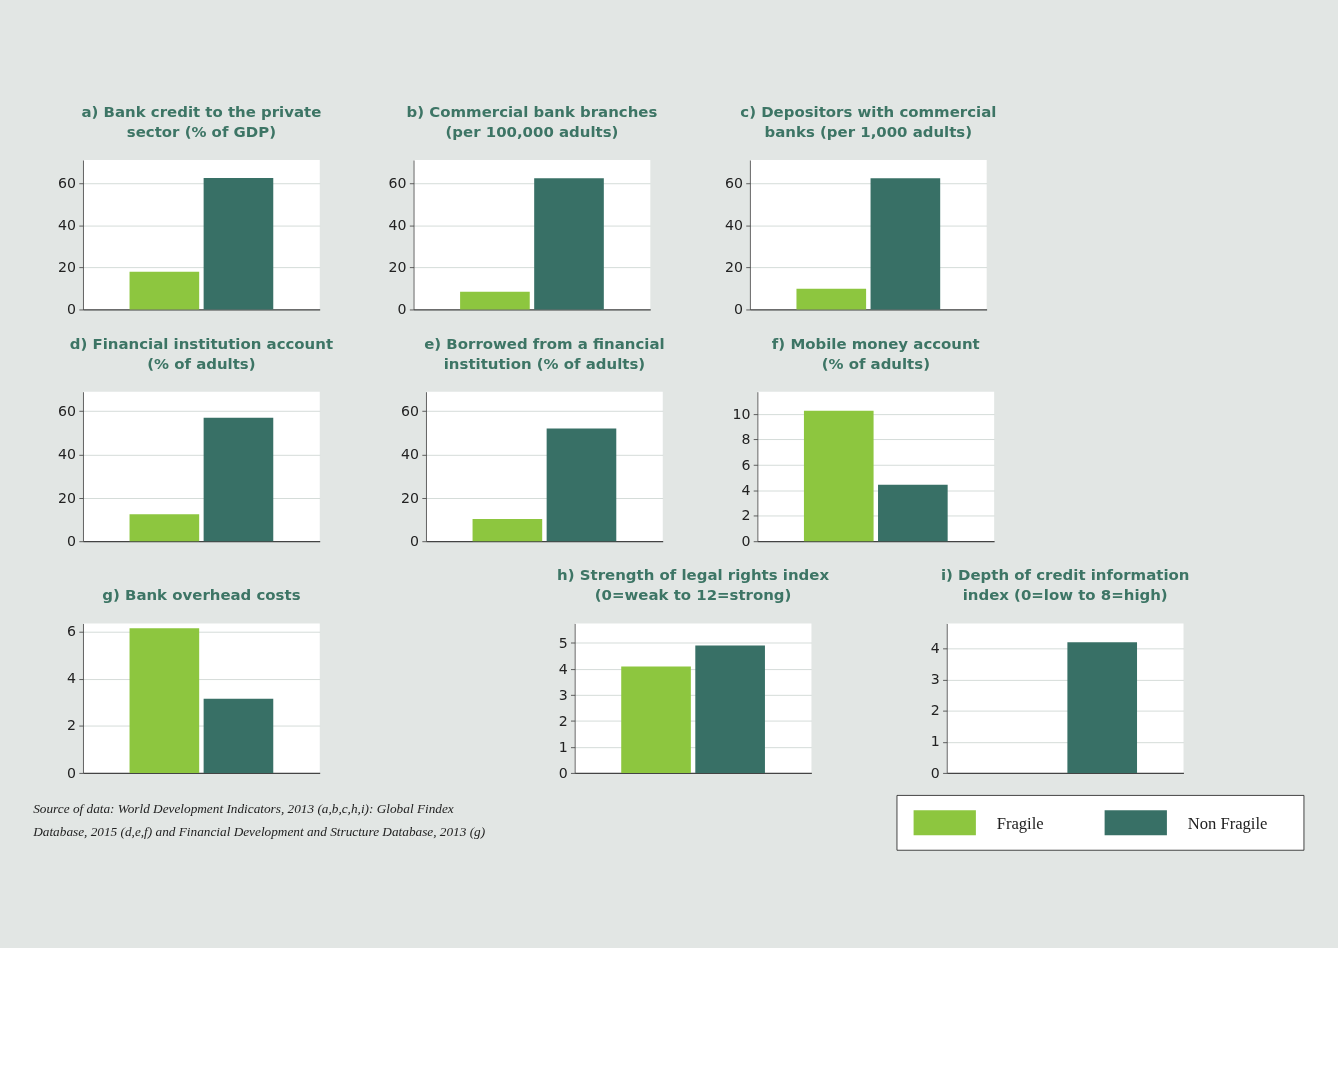 Image resolution: width=1338 pixels, height=1084 pixels. I want to click on legend-label: Fragile, so click(1020, 823).